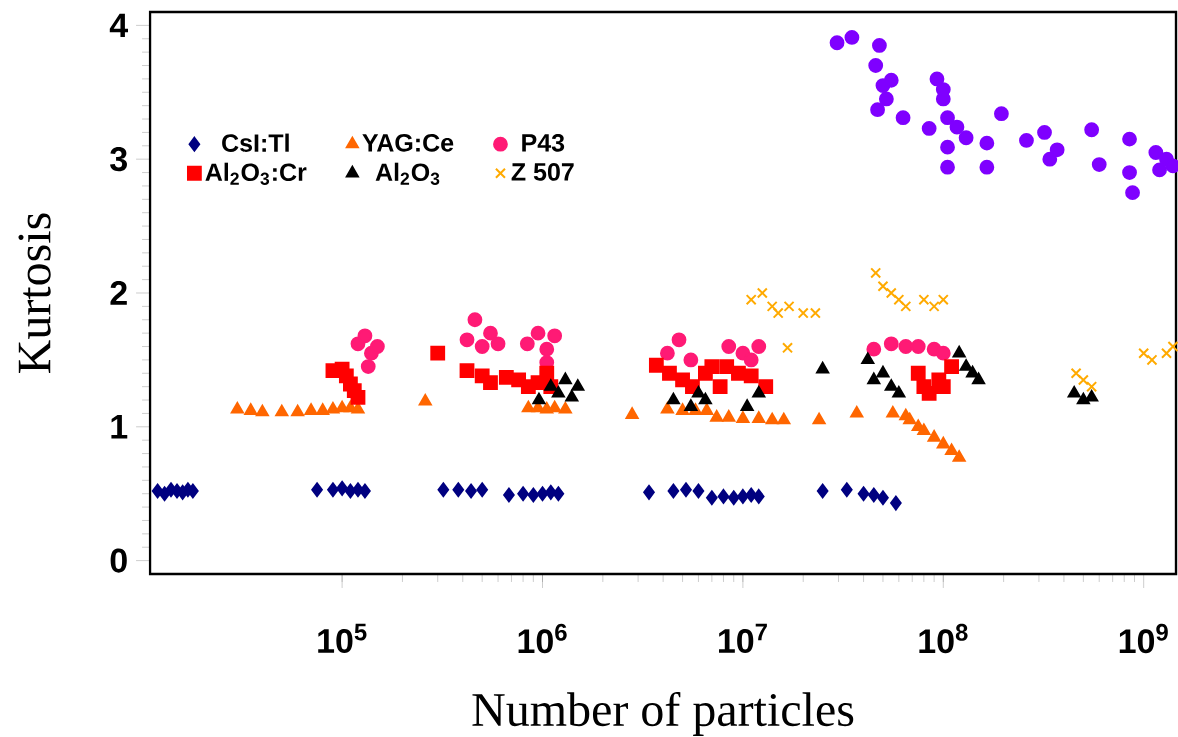 The height and width of the screenshot is (737, 1178). Describe the element at coordinates (256, 173) in the screenshot. I see `legend-label: Al$_{2}$O$_{3}$:Cr` at that location.